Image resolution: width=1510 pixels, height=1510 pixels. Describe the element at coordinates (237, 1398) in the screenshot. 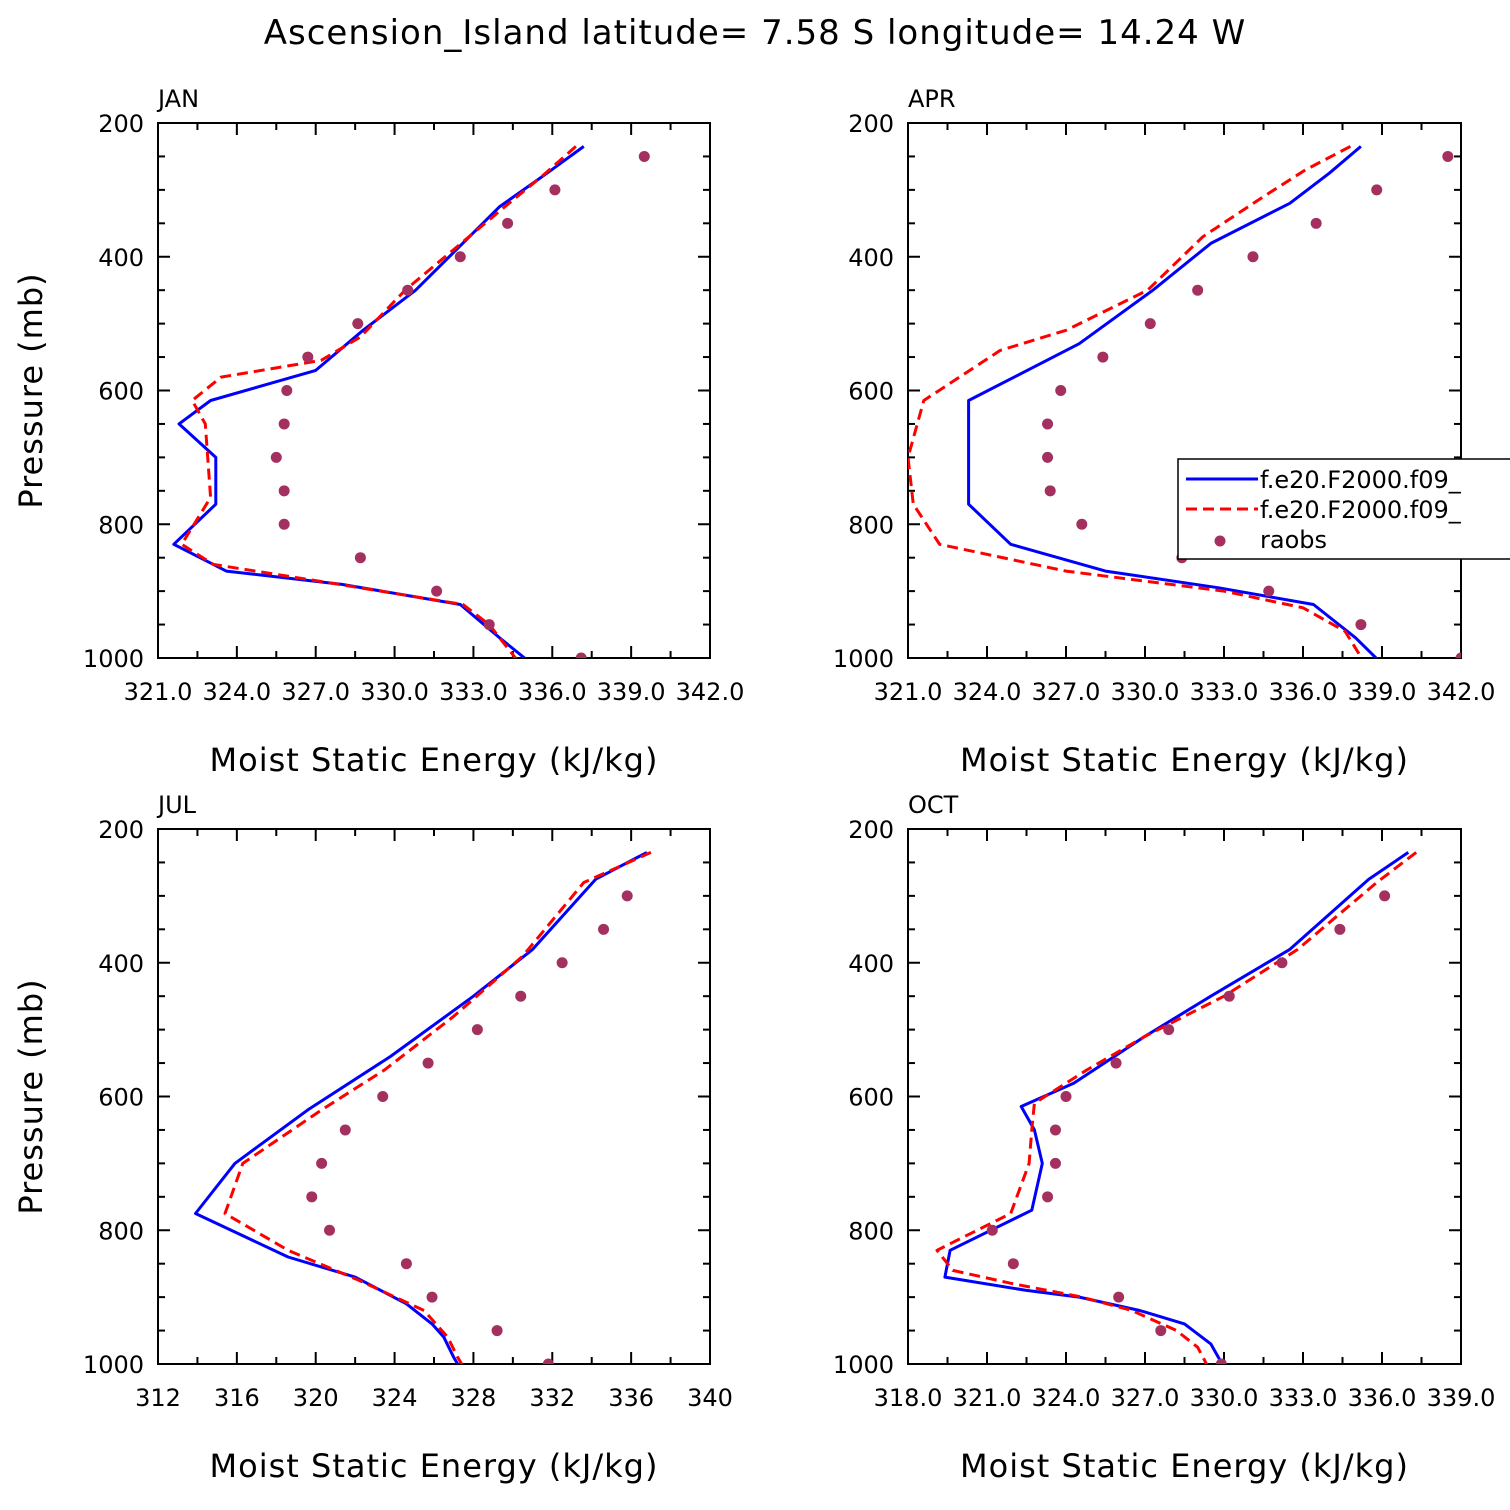

I see `x-tick-label: 316` at that location.